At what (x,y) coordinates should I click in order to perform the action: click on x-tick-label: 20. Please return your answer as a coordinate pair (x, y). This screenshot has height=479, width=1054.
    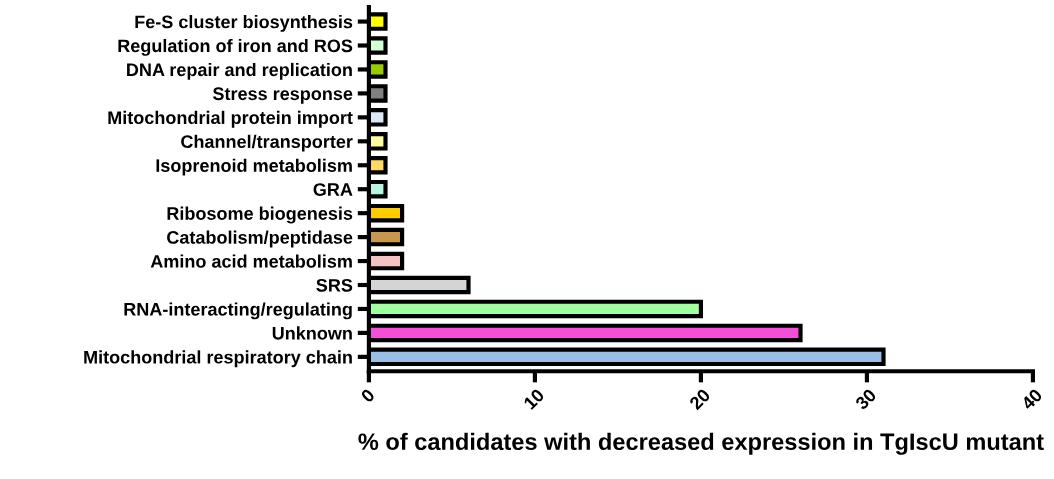
    Looking at the image, I should click on (699, 399).